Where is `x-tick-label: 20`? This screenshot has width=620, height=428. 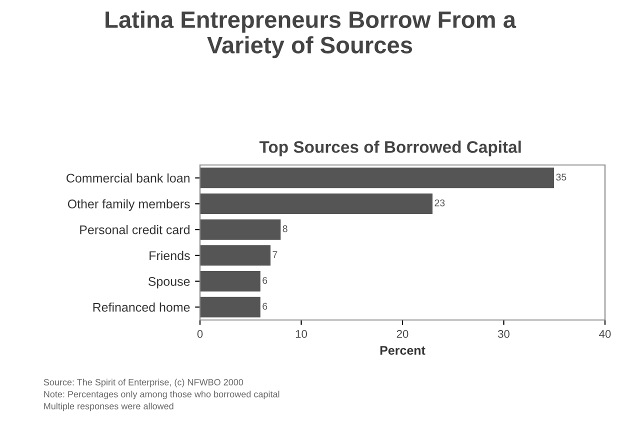
x-tick-label: 20 is located at coordinates (402, 334).